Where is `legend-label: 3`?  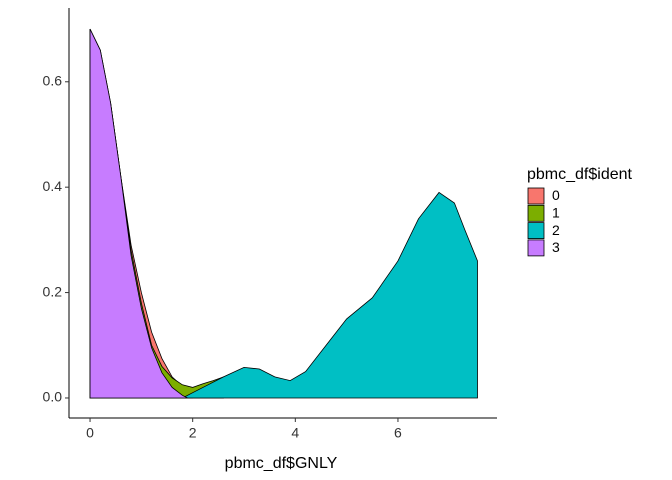 legend-label: 3 is located at coordinates (556, 247).